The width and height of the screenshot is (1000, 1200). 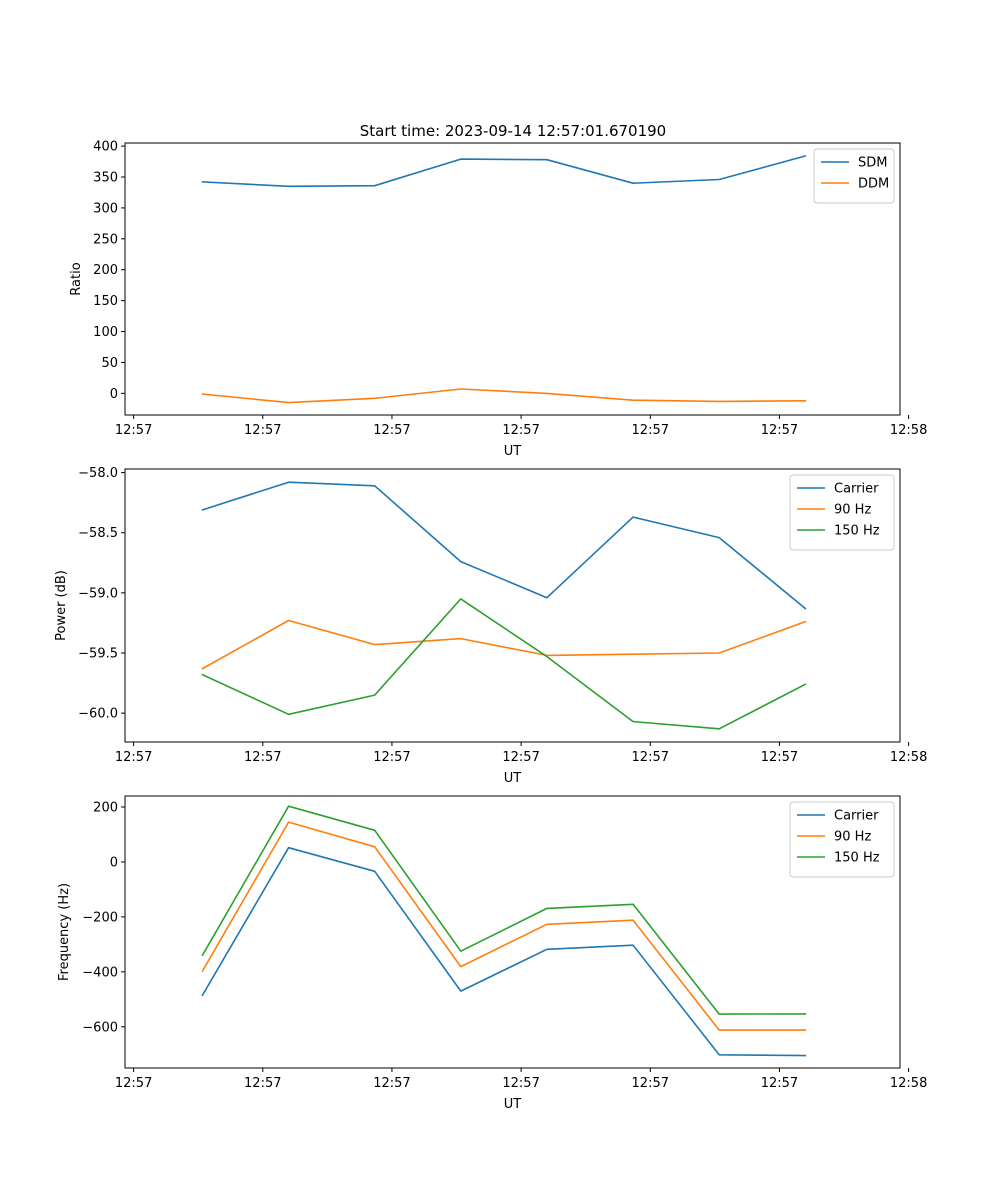 I want to click on frequency-y-tick-label: 0, so click(x=114, y=862).